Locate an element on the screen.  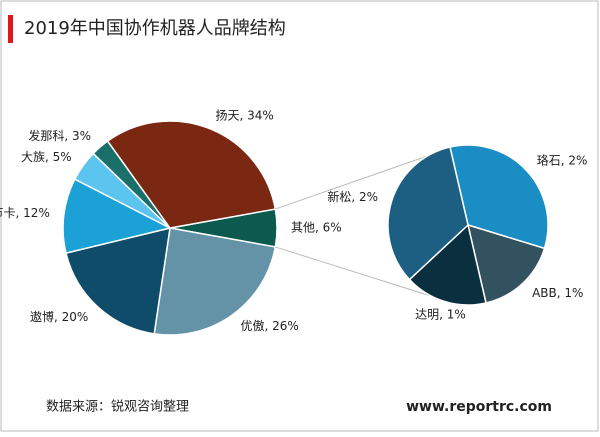
slice-label: 扬天, 34% is located at coordinates (244, 114).